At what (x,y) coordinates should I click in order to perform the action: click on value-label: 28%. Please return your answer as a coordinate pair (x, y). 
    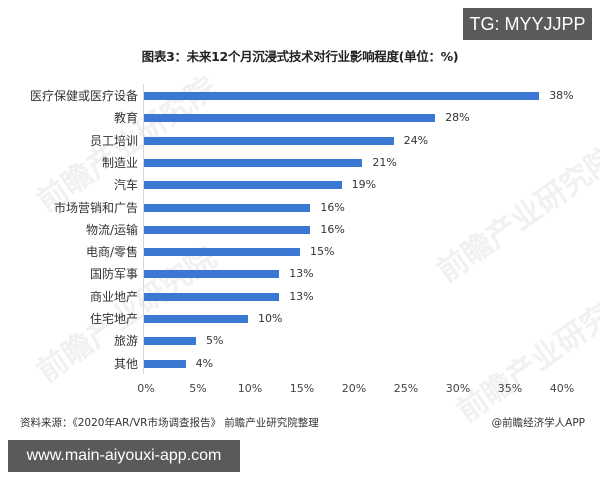
    Looking at the image, I should click on (457, 118).